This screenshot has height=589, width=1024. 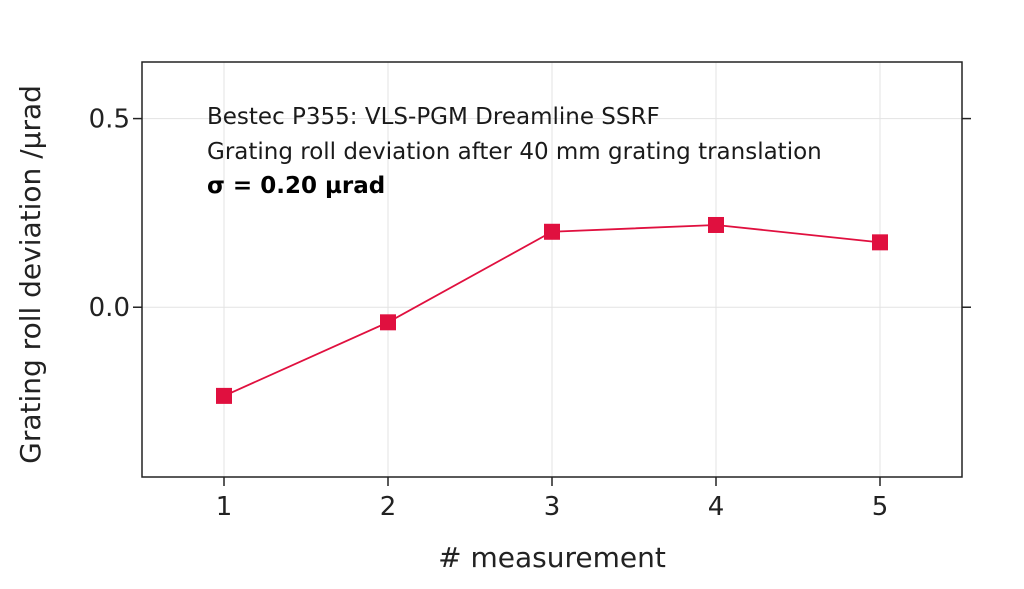 I want to click on x-axis-label: # measurement, so click(x=552, y=557).